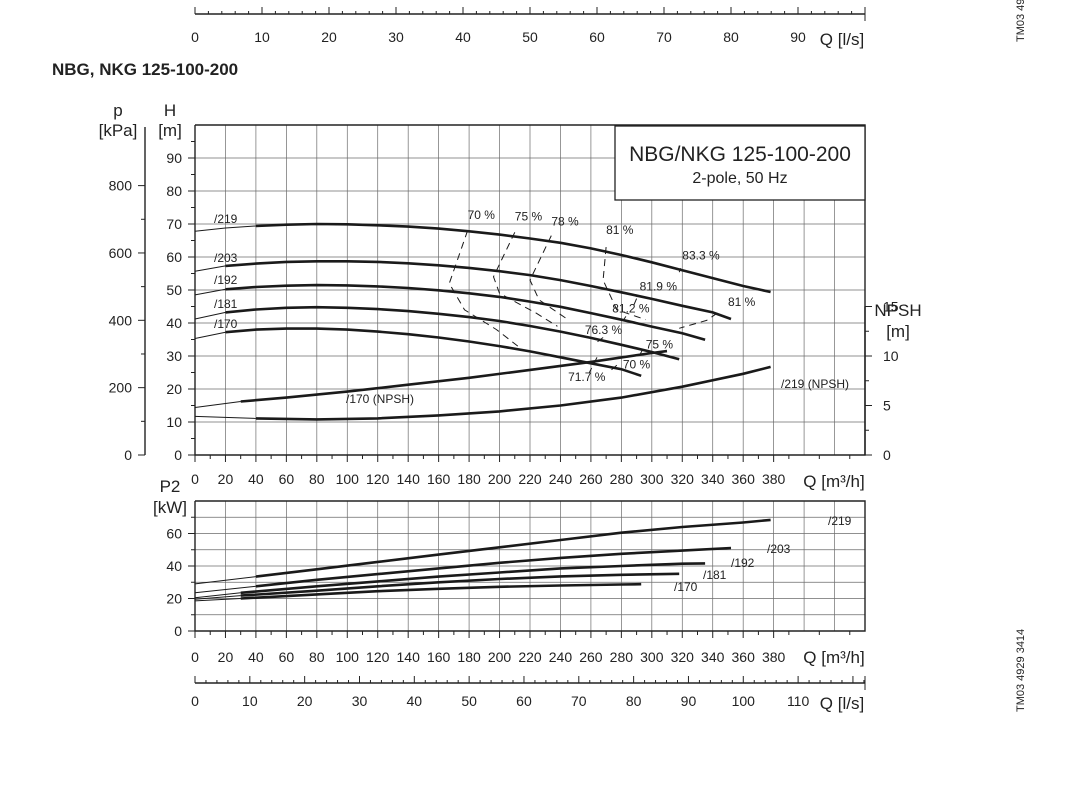 This screenshot has width=1087, height=794. I want to click on head-xlabel: Q [m³/h], so click(833, 481).